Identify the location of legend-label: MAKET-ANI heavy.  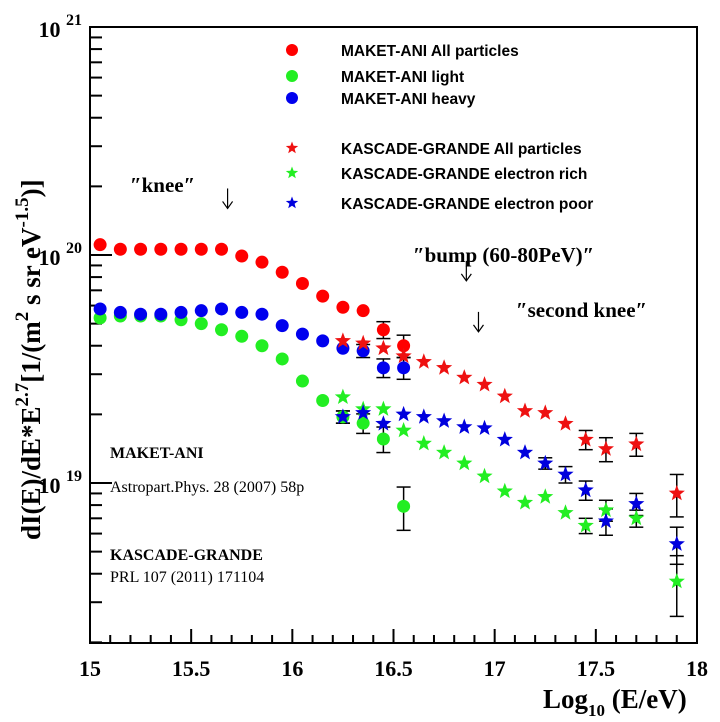
(408, 99).